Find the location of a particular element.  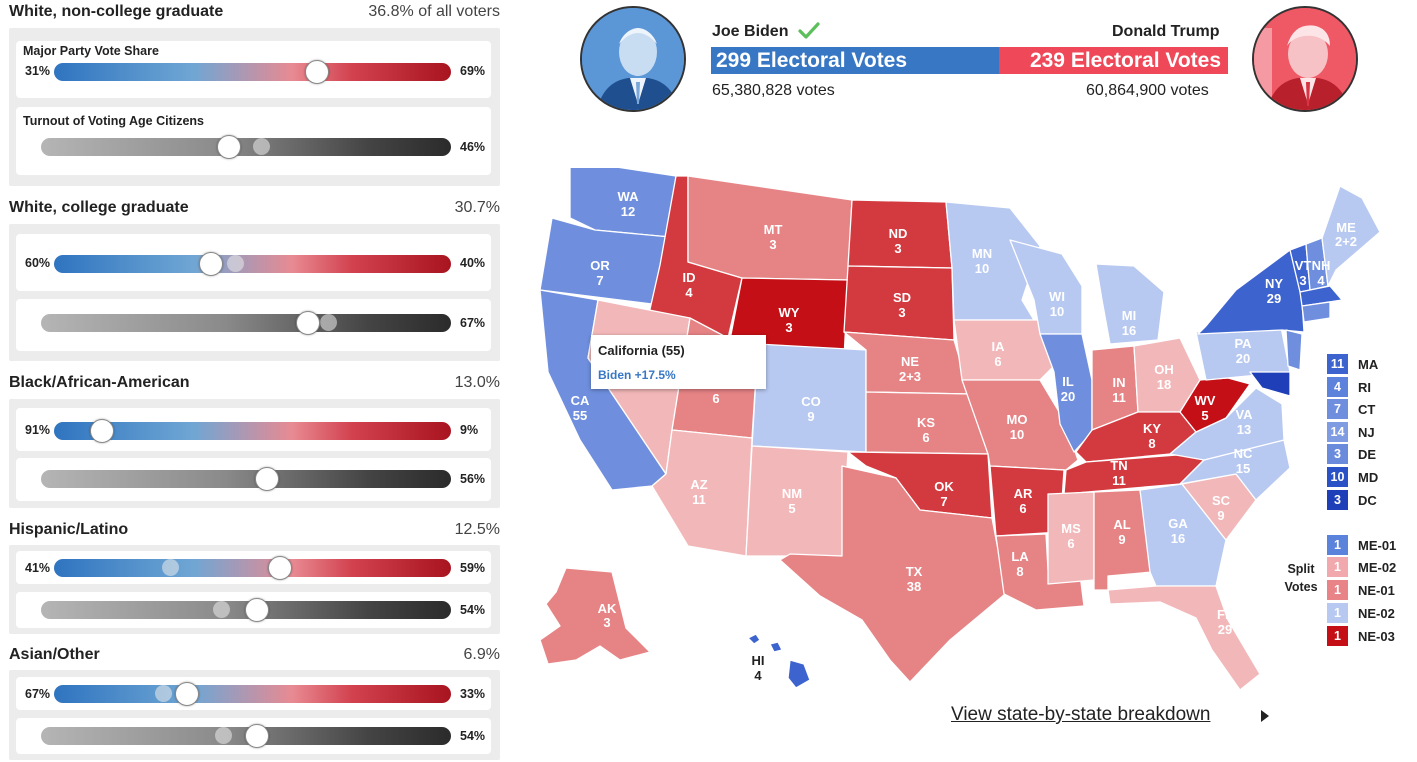

biden-name: Joe Biden is located at coordinates (750, 31).